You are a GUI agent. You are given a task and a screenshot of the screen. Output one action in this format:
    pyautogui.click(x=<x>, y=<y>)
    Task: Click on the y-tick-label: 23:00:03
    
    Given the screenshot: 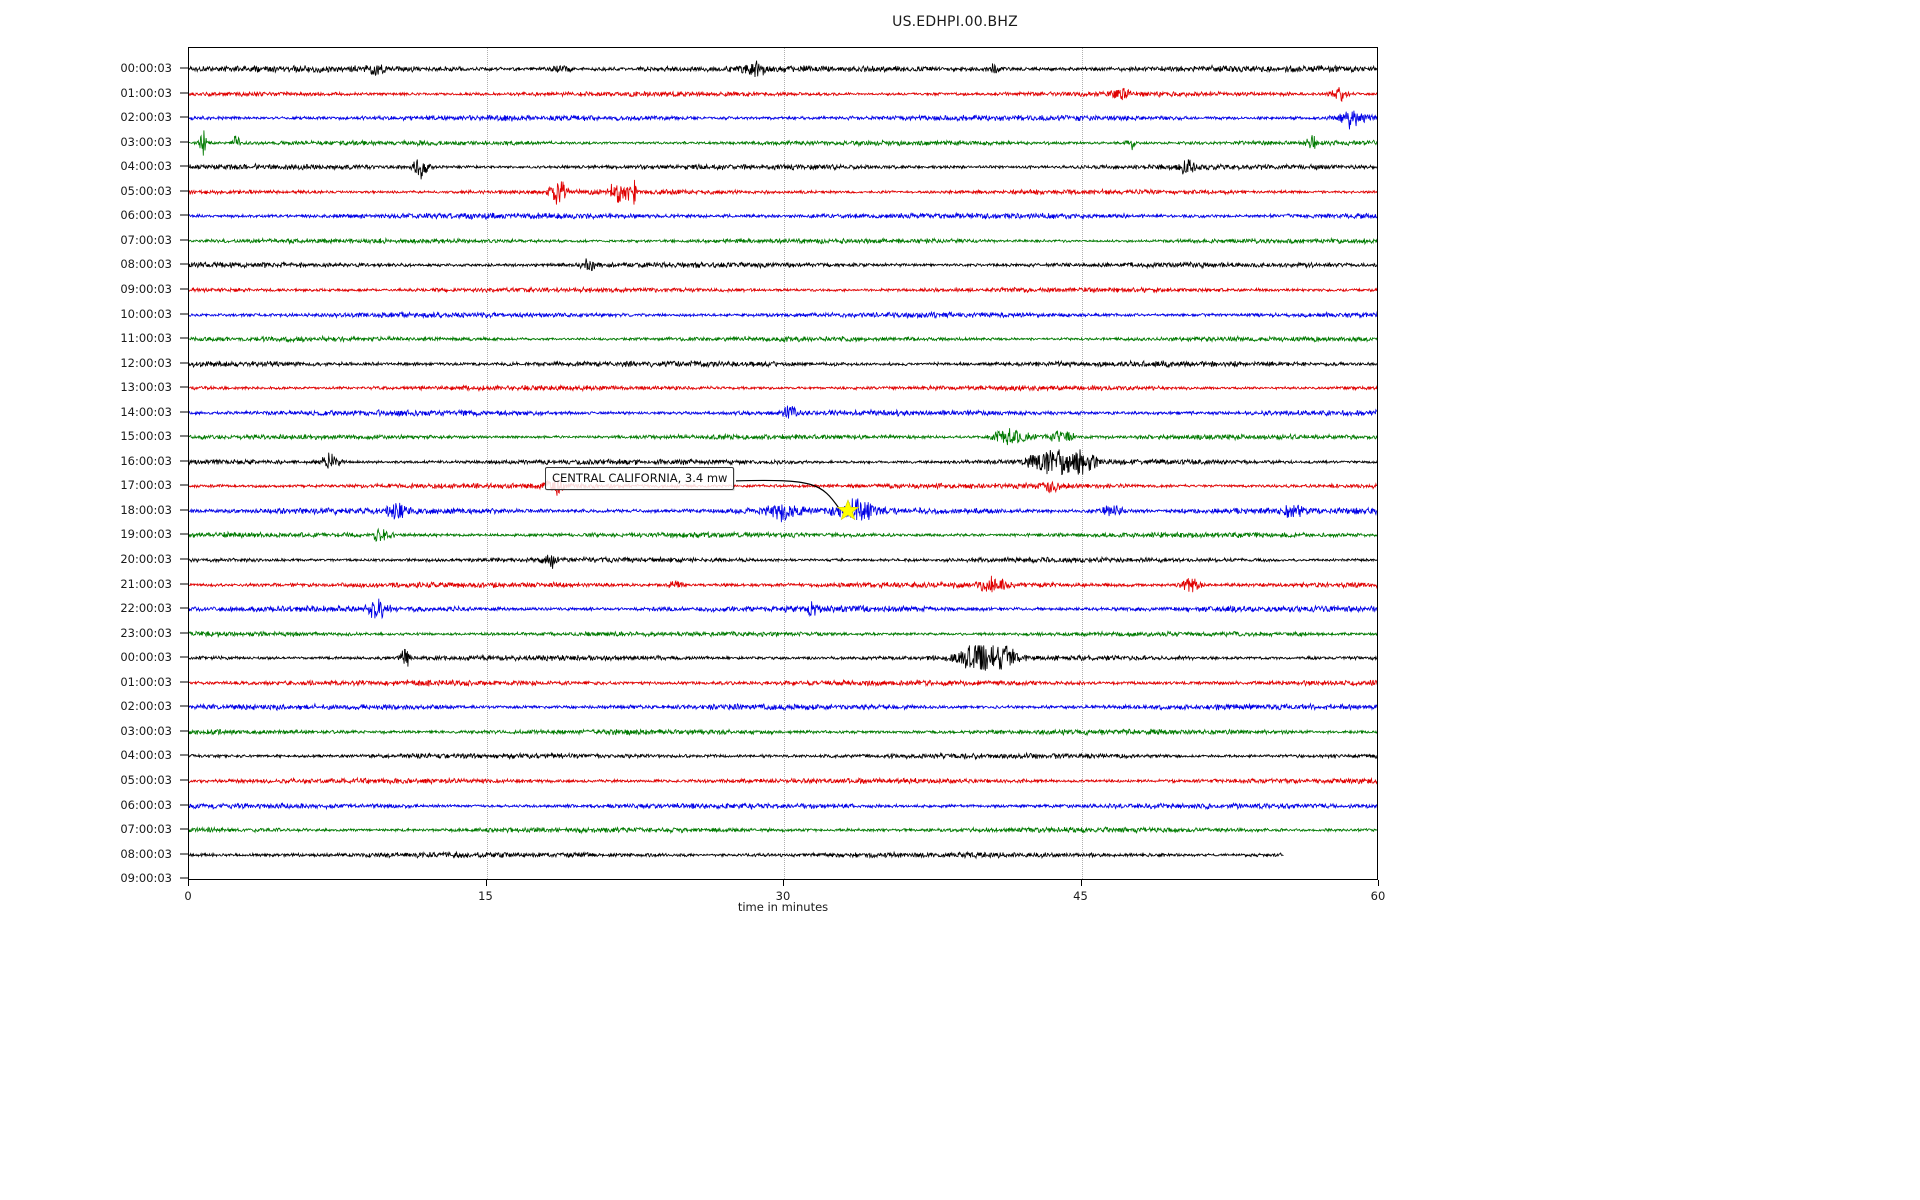 What is the action you would take?
    pyautogui.click(x=146, y=632)
    